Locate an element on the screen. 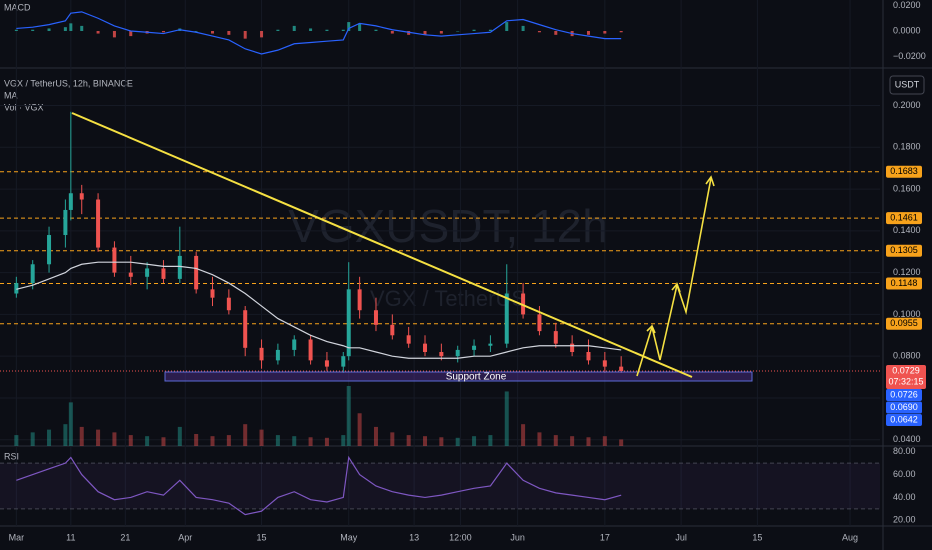 The height and width of the screenshot is (550, 932). y-tick-label: 0.1800 is located at coordinates (907, 147).